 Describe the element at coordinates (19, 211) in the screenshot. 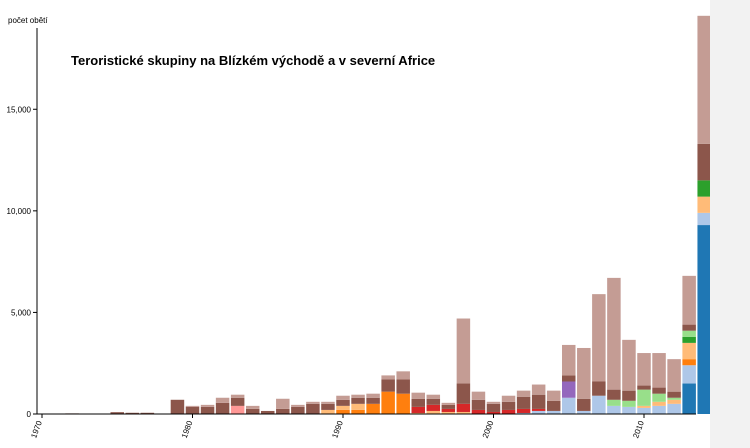

I see `y-tick-label: 10,000` at that location.